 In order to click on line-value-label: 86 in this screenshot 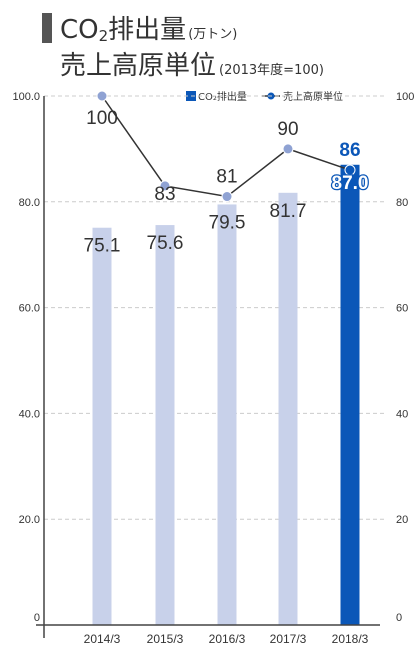, I will do `click(349, 150)`.